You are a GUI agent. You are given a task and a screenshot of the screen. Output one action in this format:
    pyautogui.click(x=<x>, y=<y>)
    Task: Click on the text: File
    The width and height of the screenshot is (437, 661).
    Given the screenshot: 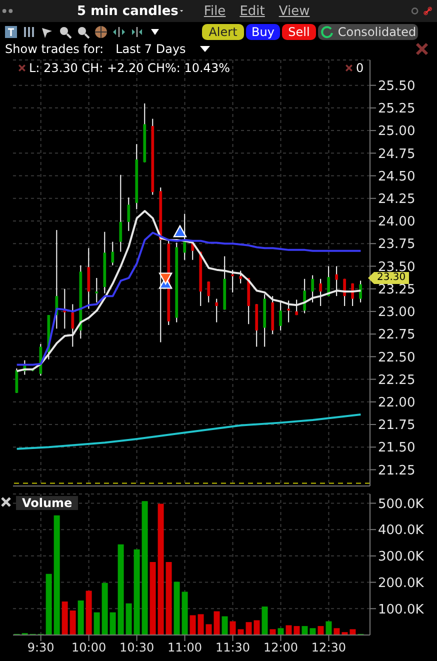 What is the action you would take?
    pyautogui.click(x=215, y=11)
    